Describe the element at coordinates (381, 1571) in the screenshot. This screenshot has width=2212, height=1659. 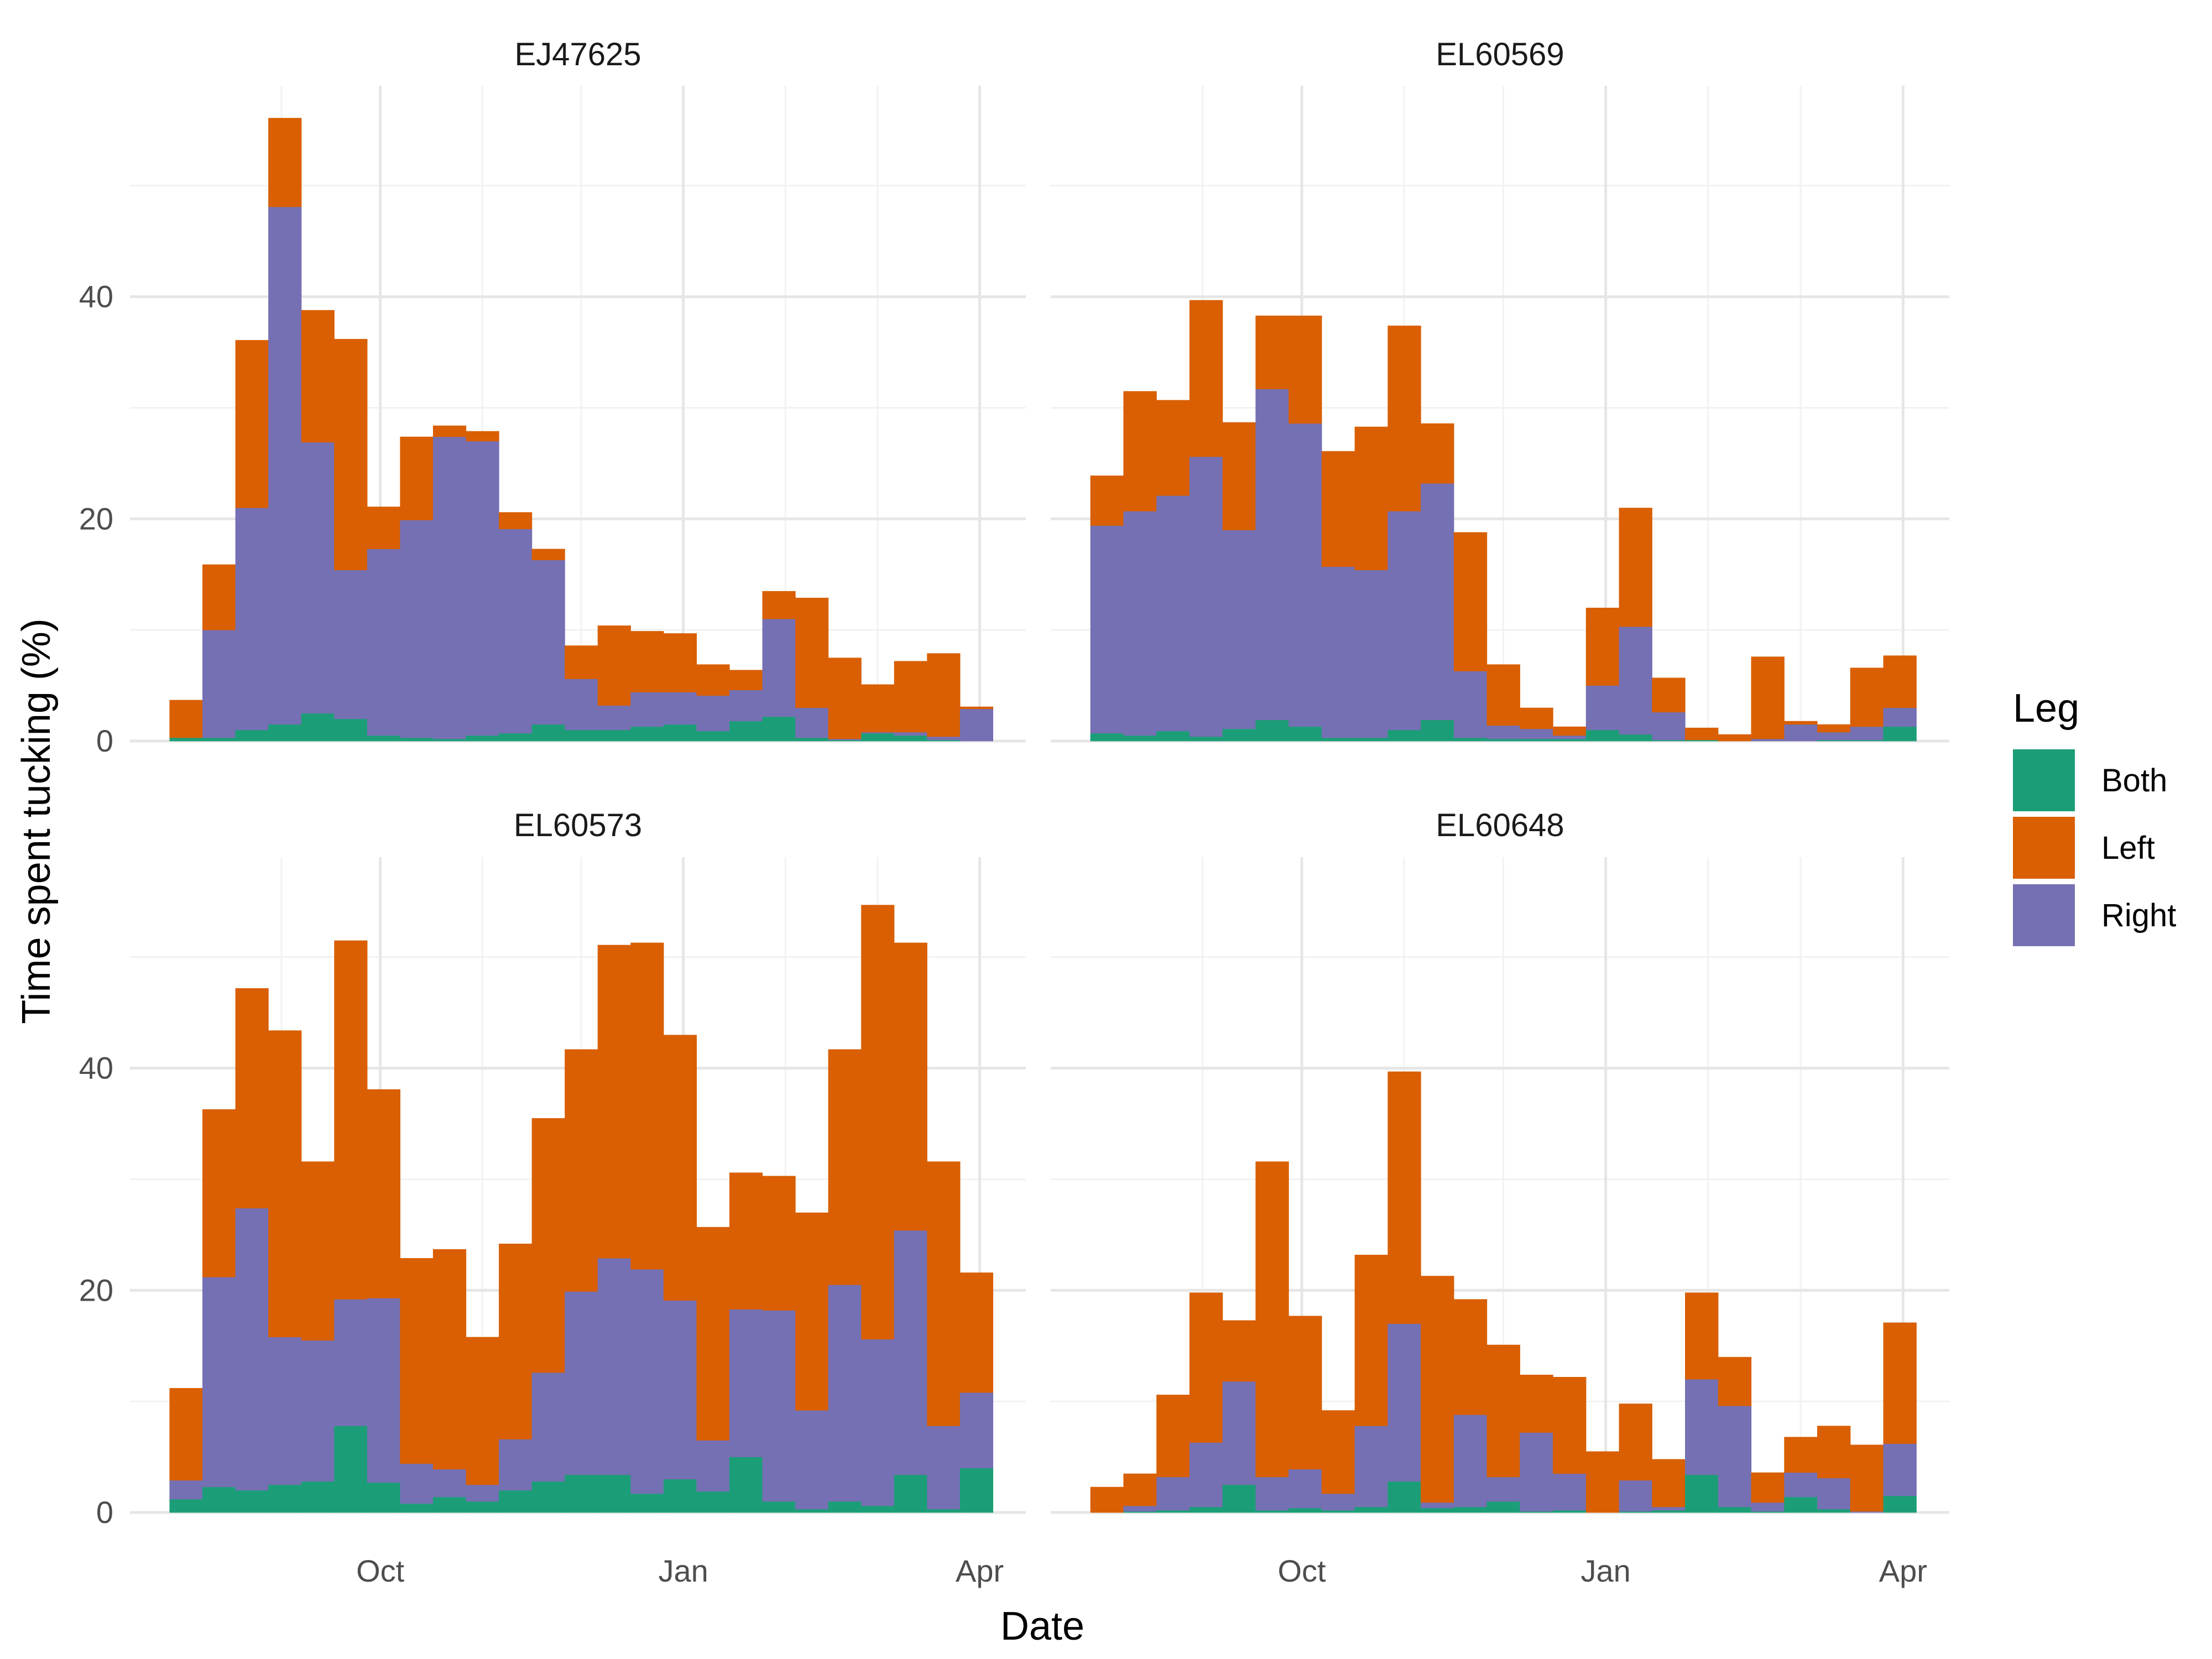
I see `x-tick-label: Oct` at that location.